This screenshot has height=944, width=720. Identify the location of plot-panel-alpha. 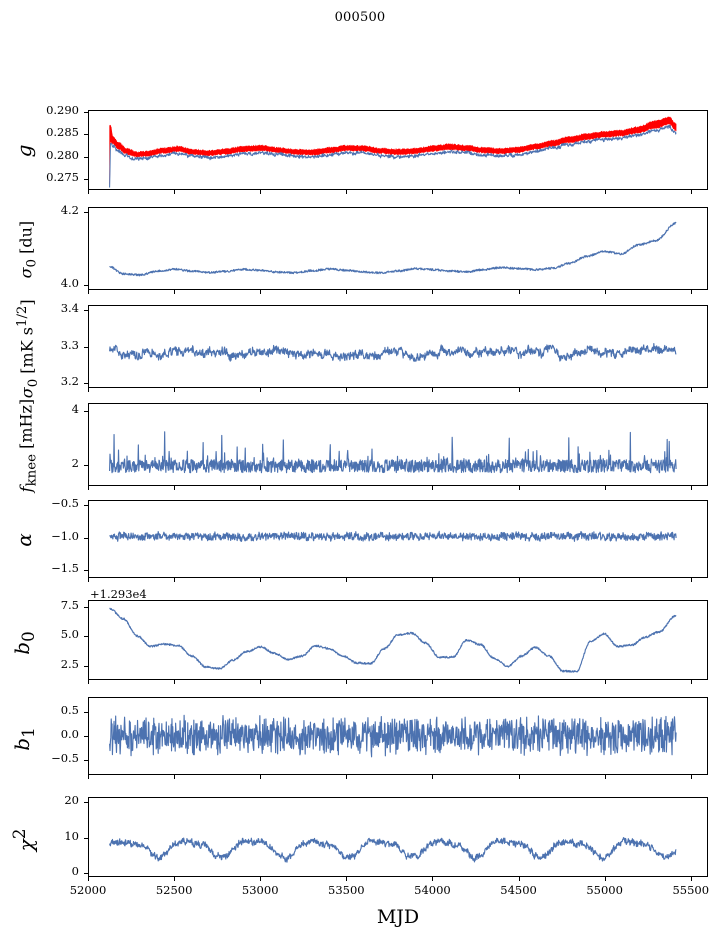
(398, 539).